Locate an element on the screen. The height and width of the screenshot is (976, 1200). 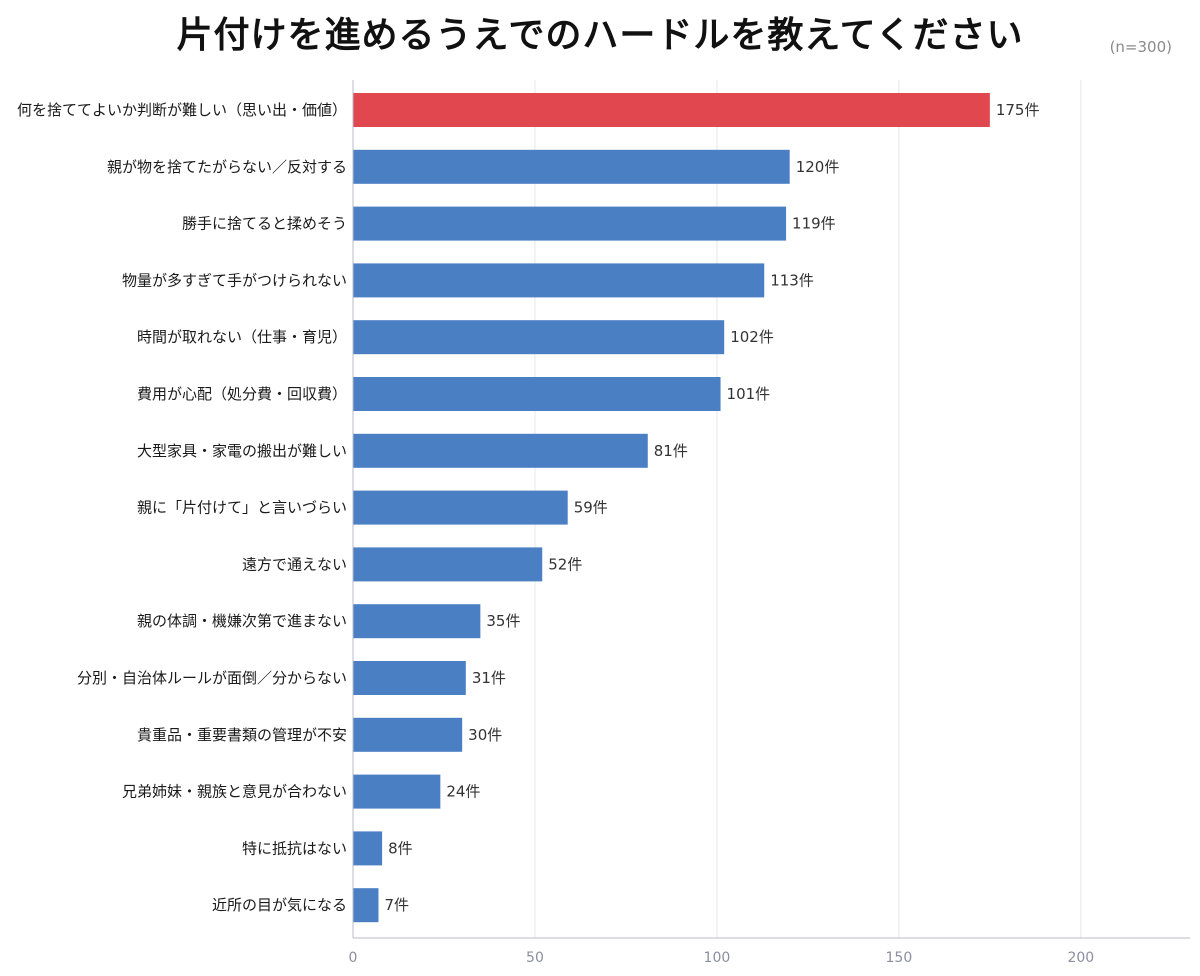
category-label: 親が物を捨てたがらない／反対する is located at coordinates (227, 167).